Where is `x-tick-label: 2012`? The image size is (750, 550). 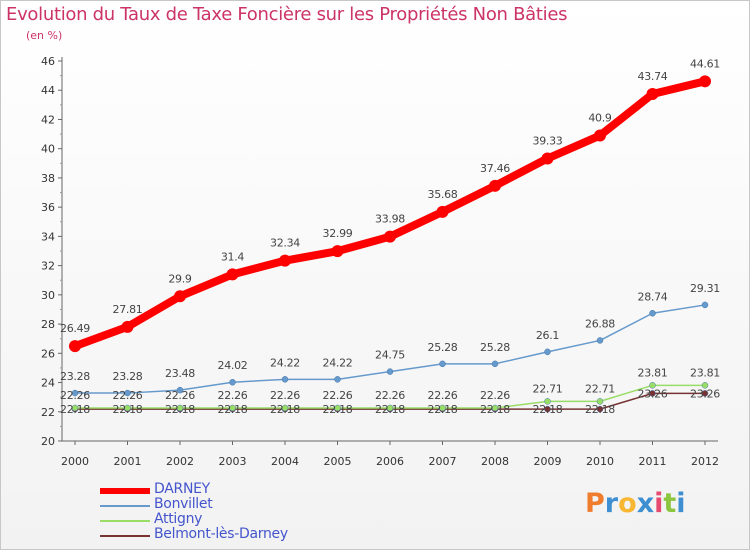 x-tick-label: 2012 is located at coordinates (705, 461).